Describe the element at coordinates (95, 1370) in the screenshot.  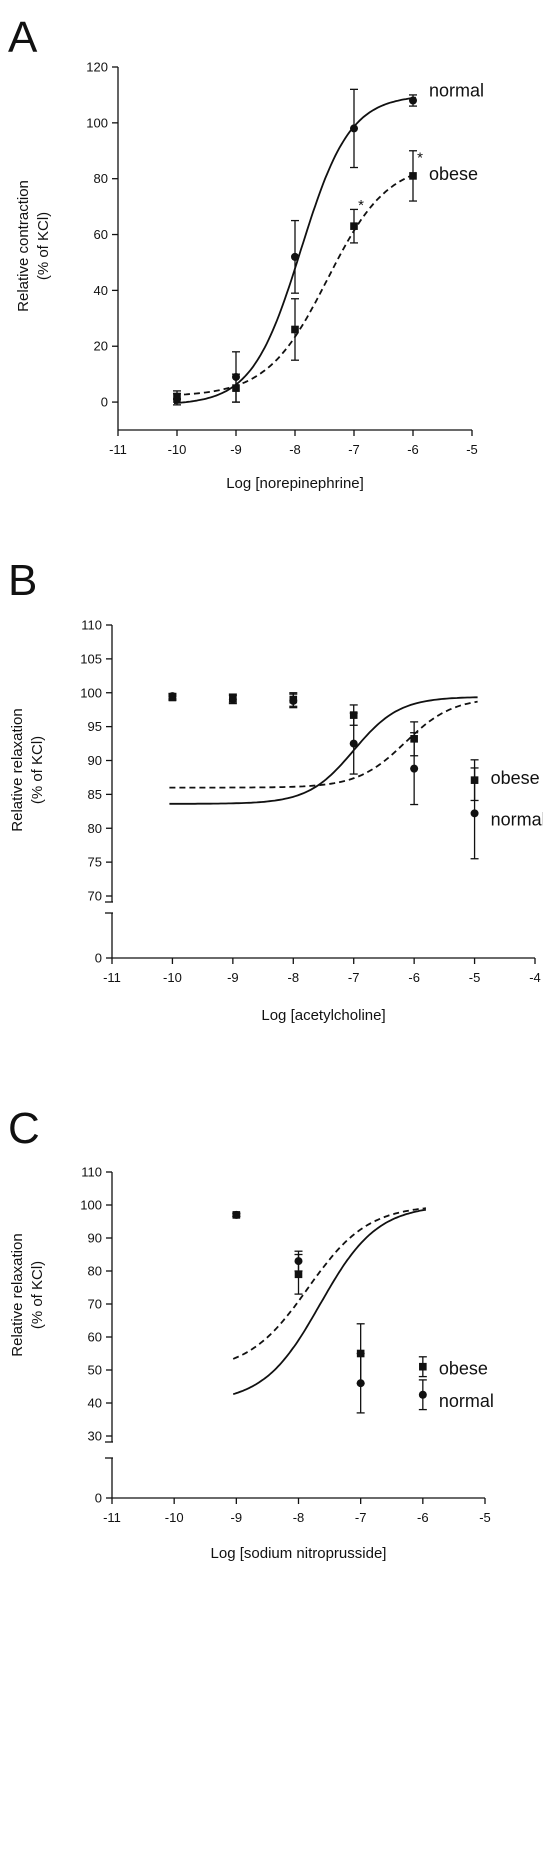
I see `y-tick-label: 50` at that location.